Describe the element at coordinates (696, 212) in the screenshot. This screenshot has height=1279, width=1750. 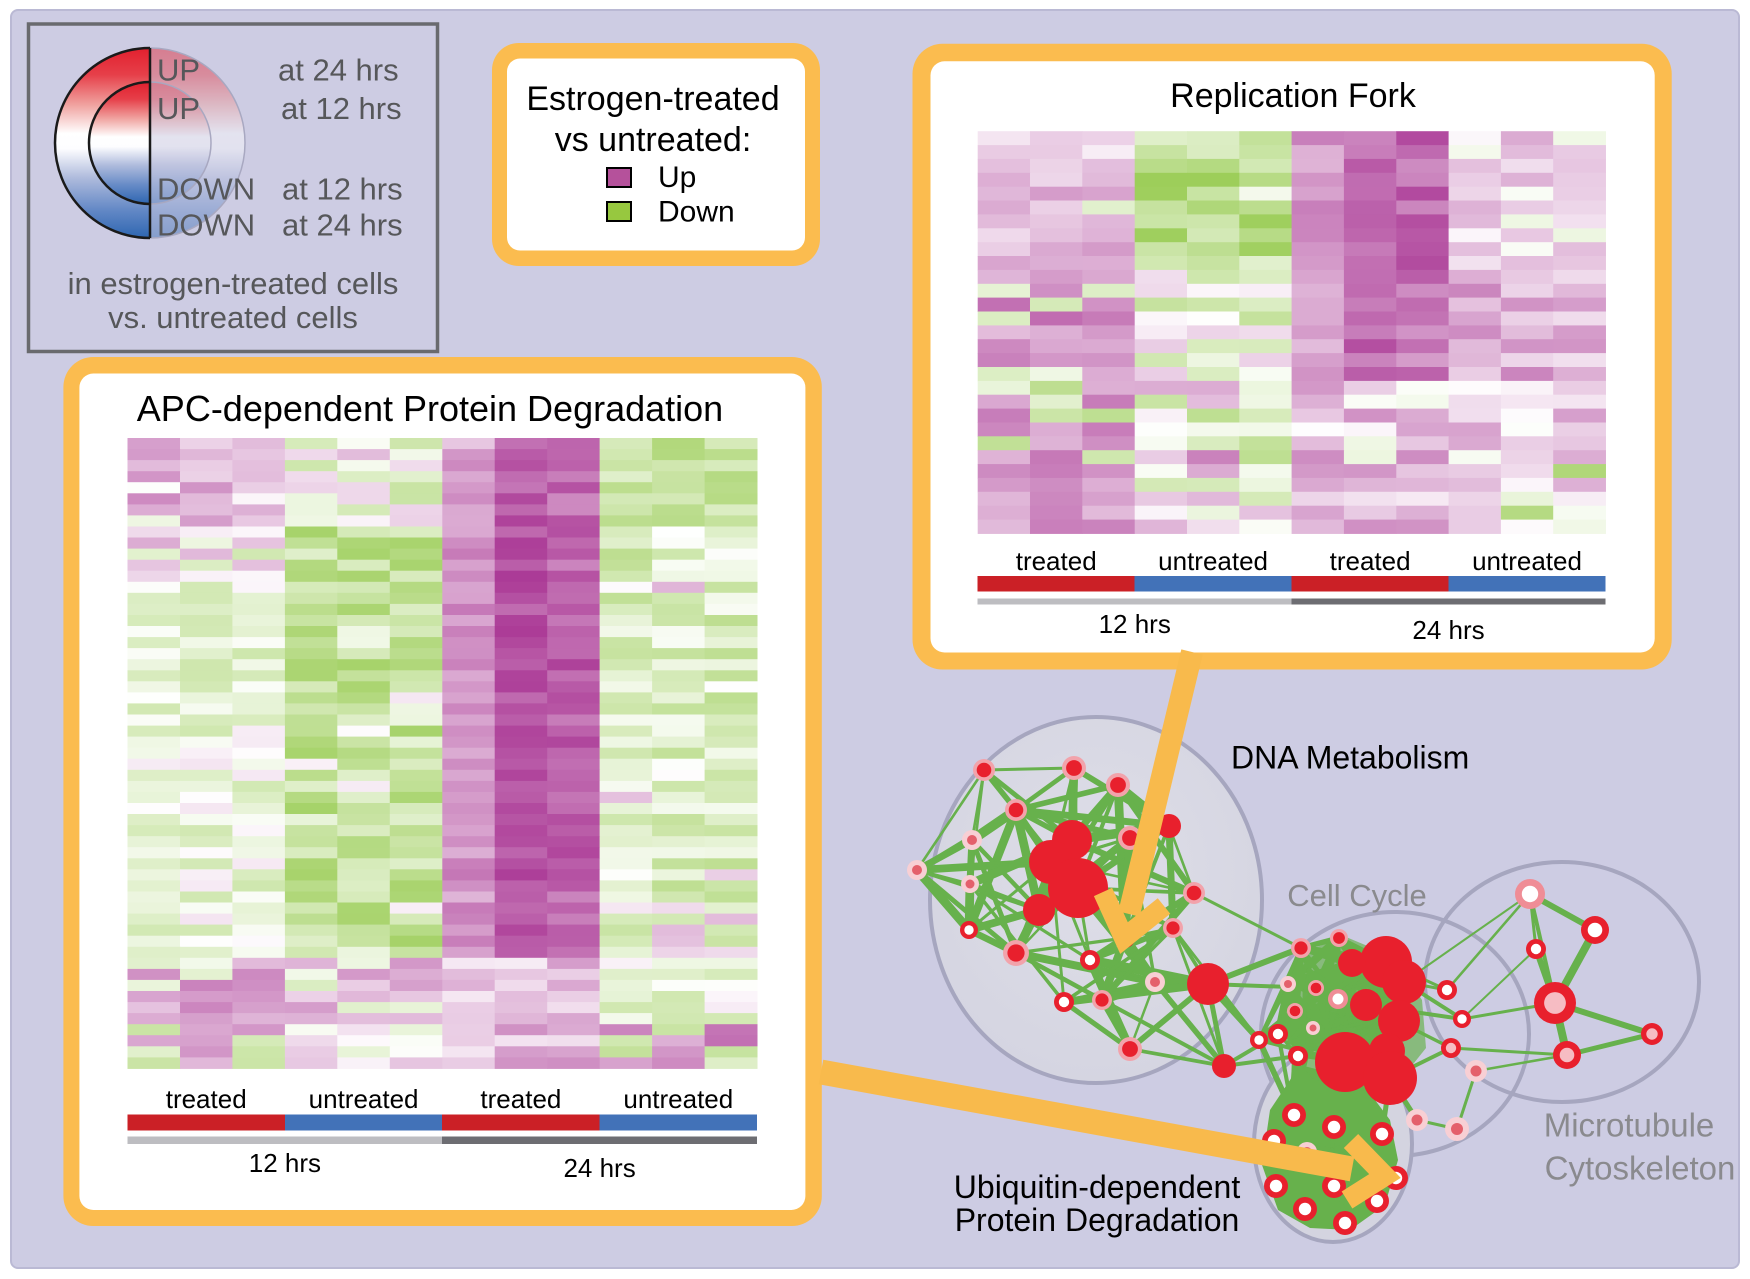
I see `svg-text: Down` at that location.